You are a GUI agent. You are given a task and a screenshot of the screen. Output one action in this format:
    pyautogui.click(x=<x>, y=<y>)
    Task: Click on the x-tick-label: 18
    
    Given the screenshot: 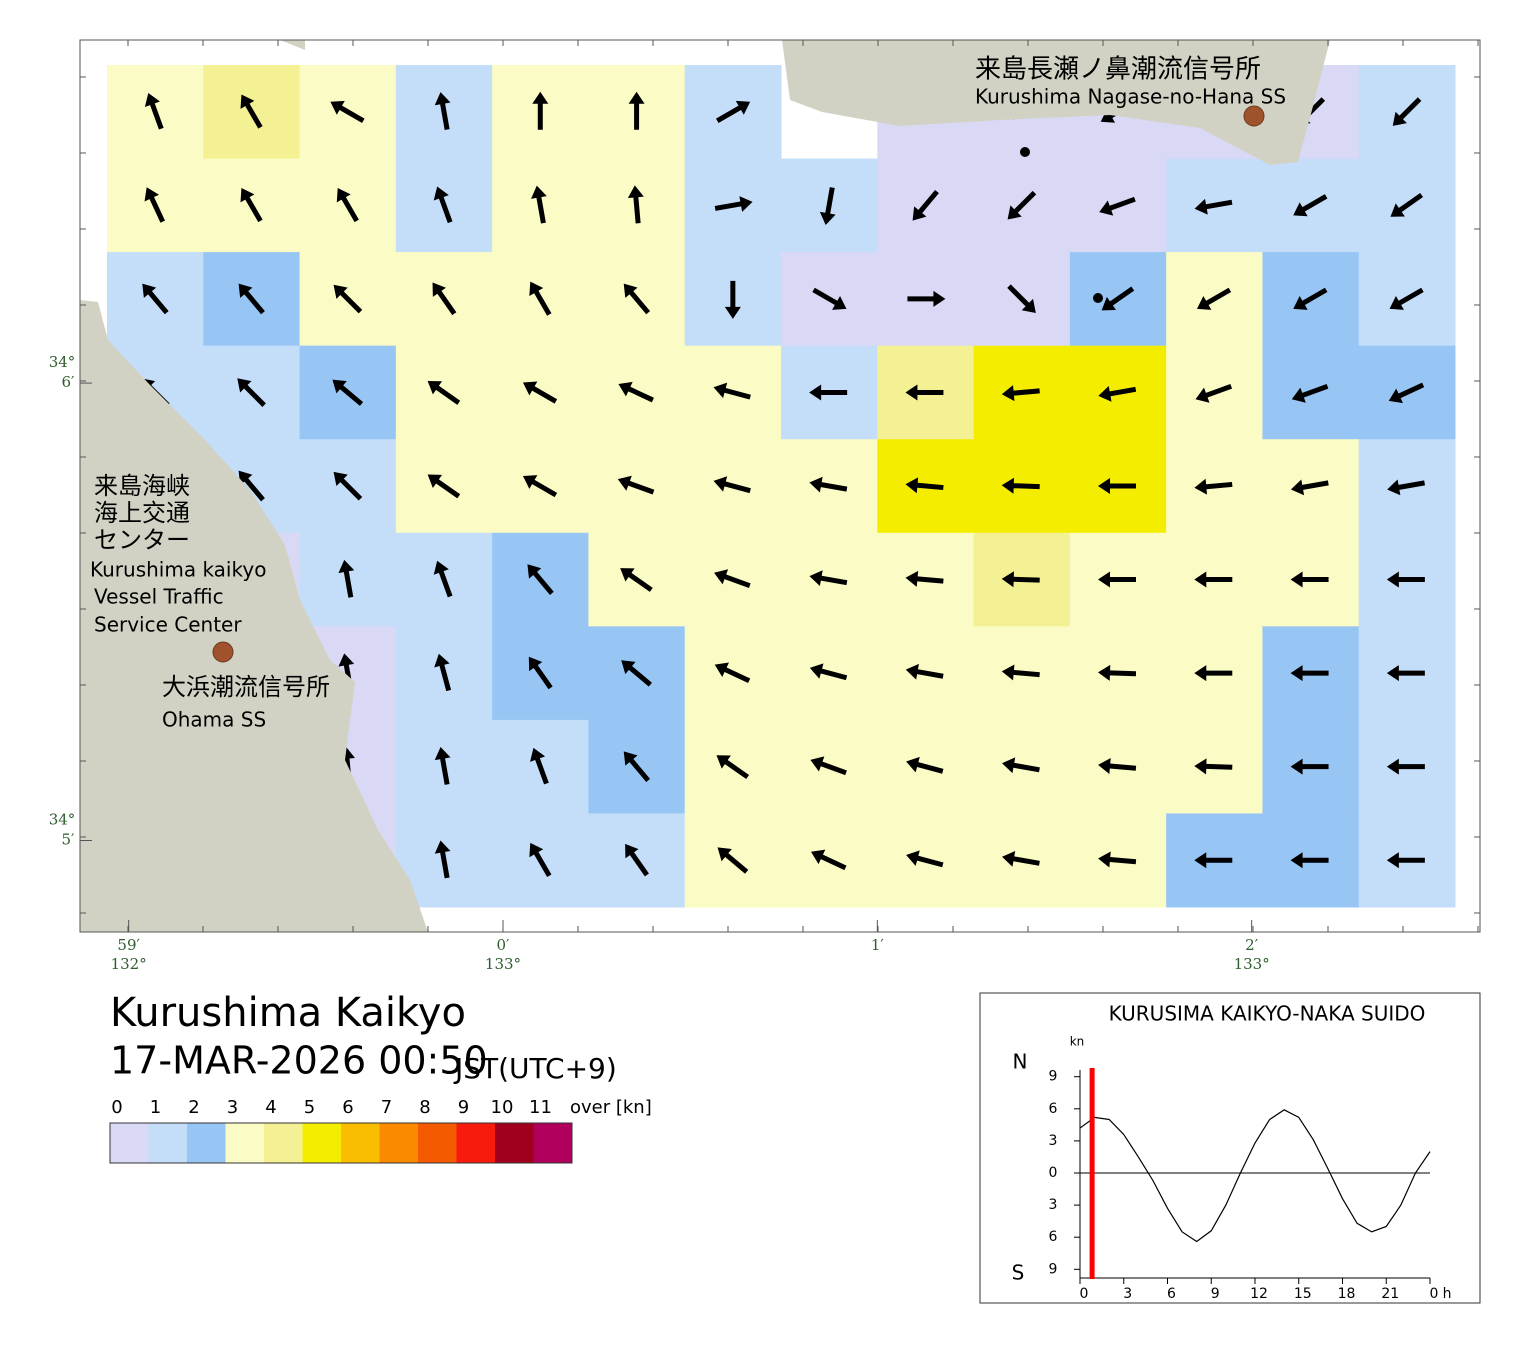 What is the action you would take?
    pyautogui.click(x=1347, y=1294)
    